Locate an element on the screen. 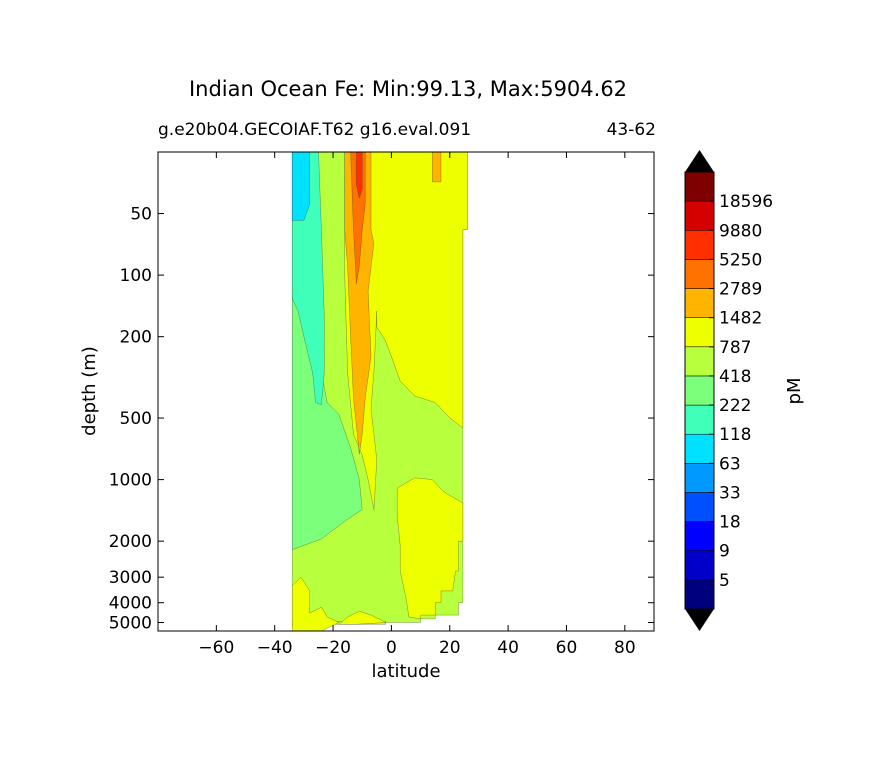  y-tick-label: 4000 is located at coordinates (130, 604).